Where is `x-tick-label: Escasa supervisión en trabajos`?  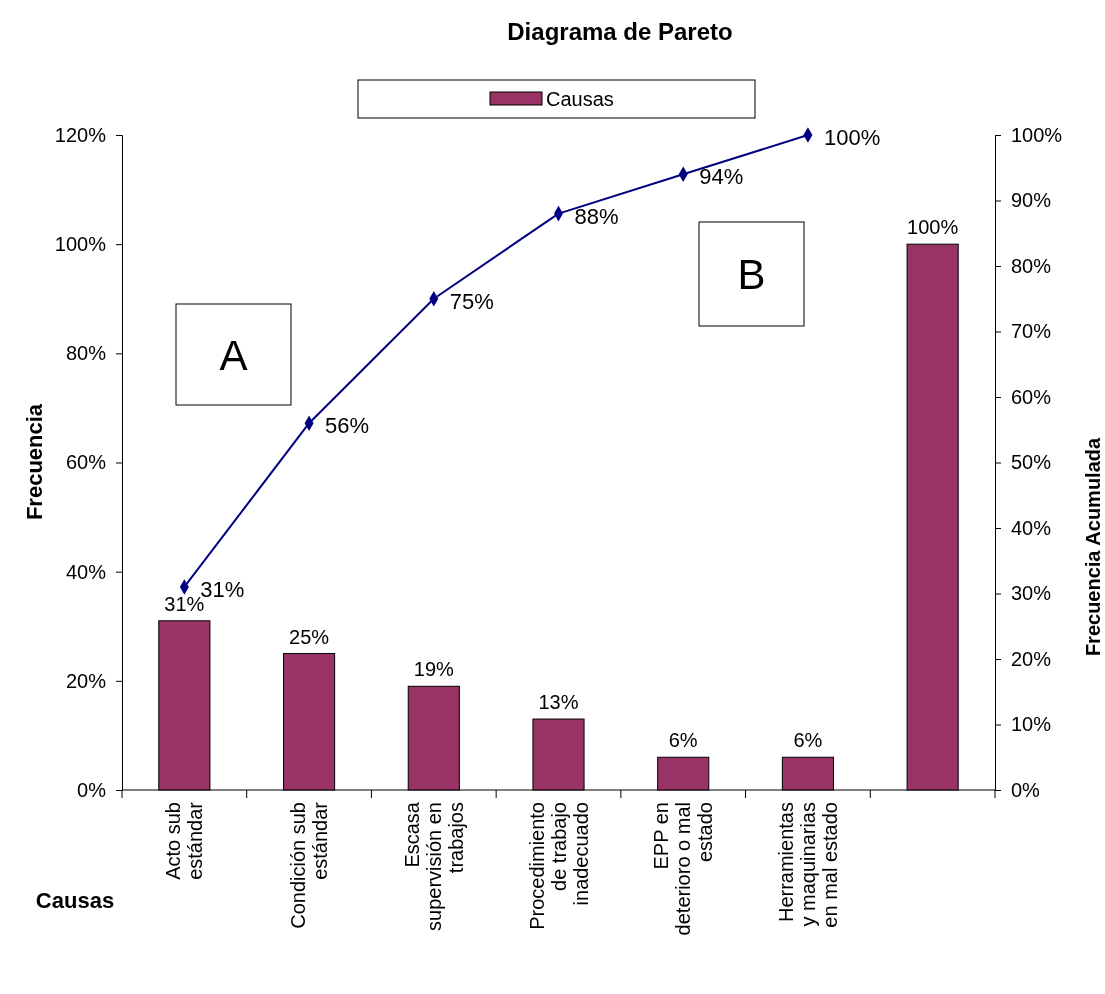 x-tick-label: Escasa supervisión en trabajos is located at coordinates (433, 866).